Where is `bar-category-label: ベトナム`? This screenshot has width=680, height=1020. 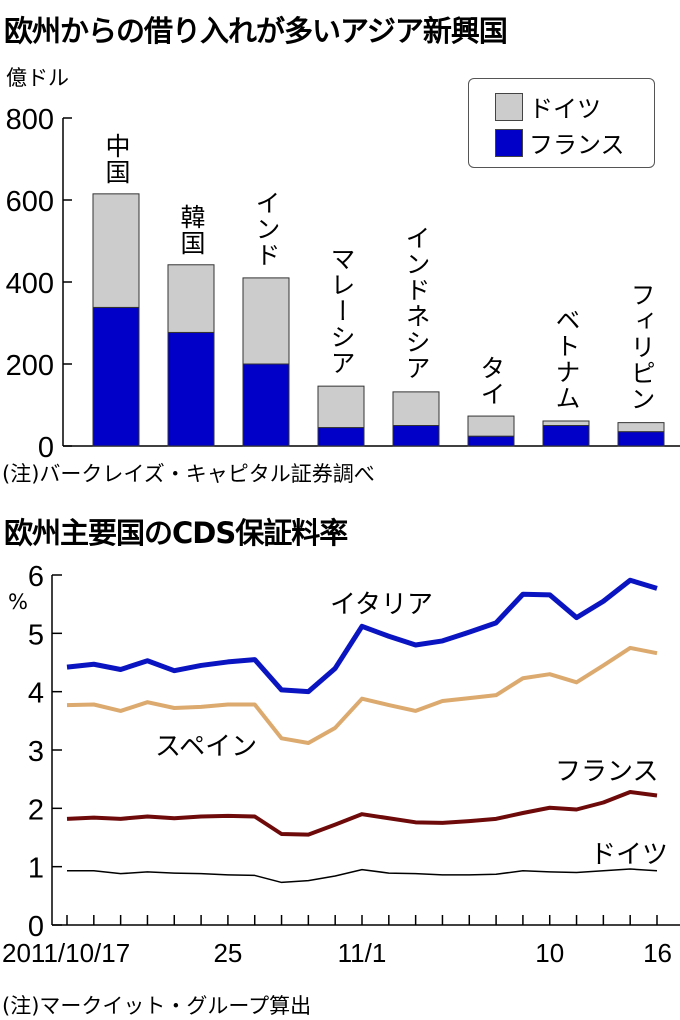 bar-category-label: ベトナム is located at coordinates (566, 358).